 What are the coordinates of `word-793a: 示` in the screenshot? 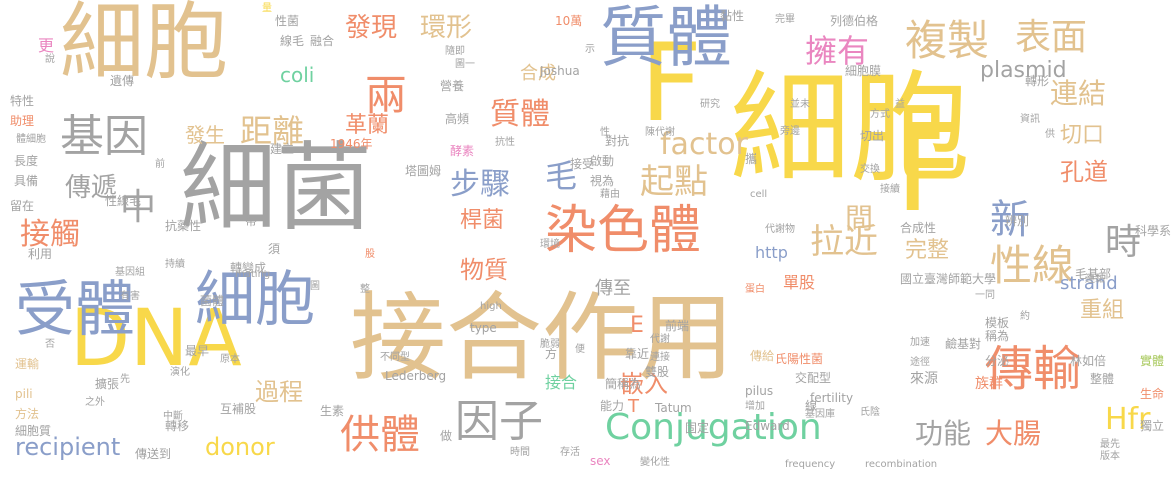 It's located at (590, 49).